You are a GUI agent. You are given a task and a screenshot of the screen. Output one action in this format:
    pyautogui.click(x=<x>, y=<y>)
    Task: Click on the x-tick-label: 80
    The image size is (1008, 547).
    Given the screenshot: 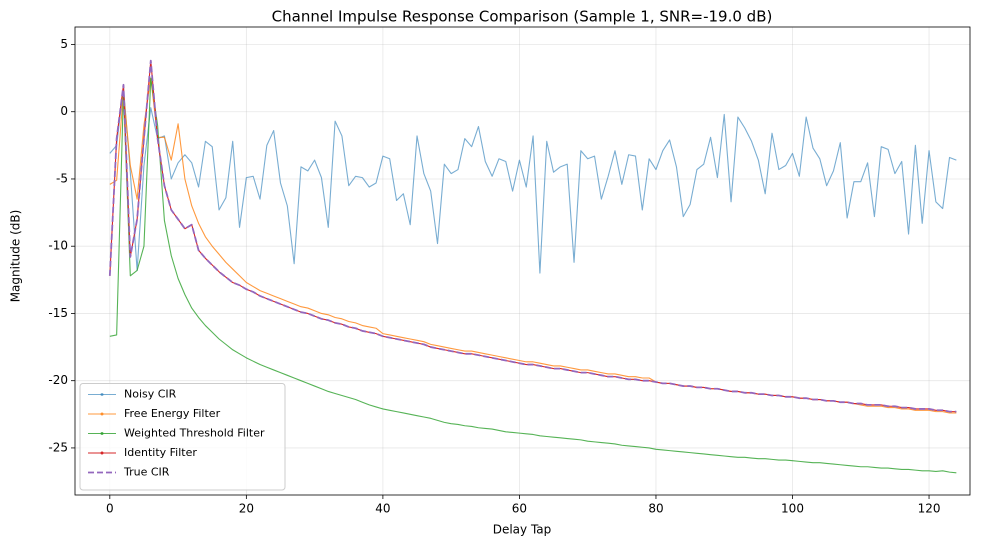 What is the action you would take?
    pyautogui.click(x=655, y=509)
    